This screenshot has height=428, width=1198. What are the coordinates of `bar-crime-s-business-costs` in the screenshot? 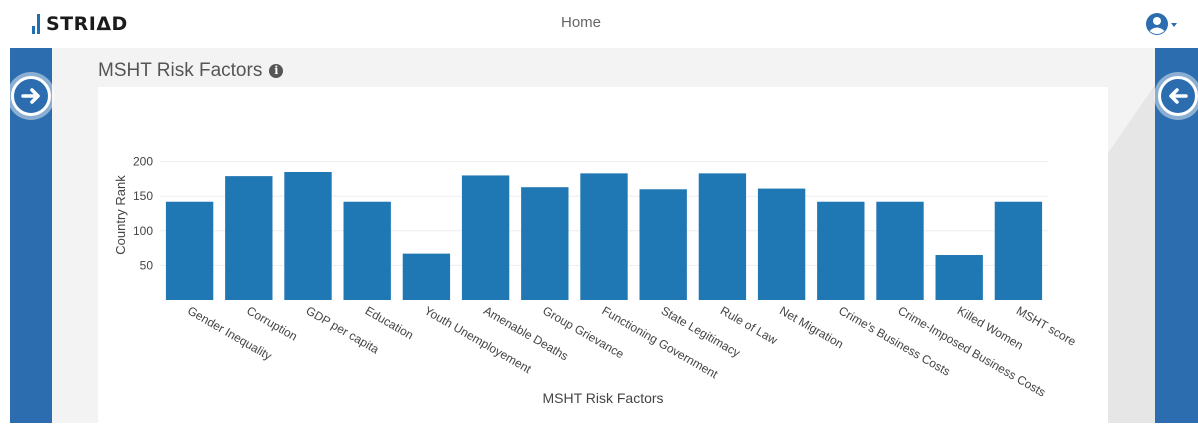 It's located at (841, 250).